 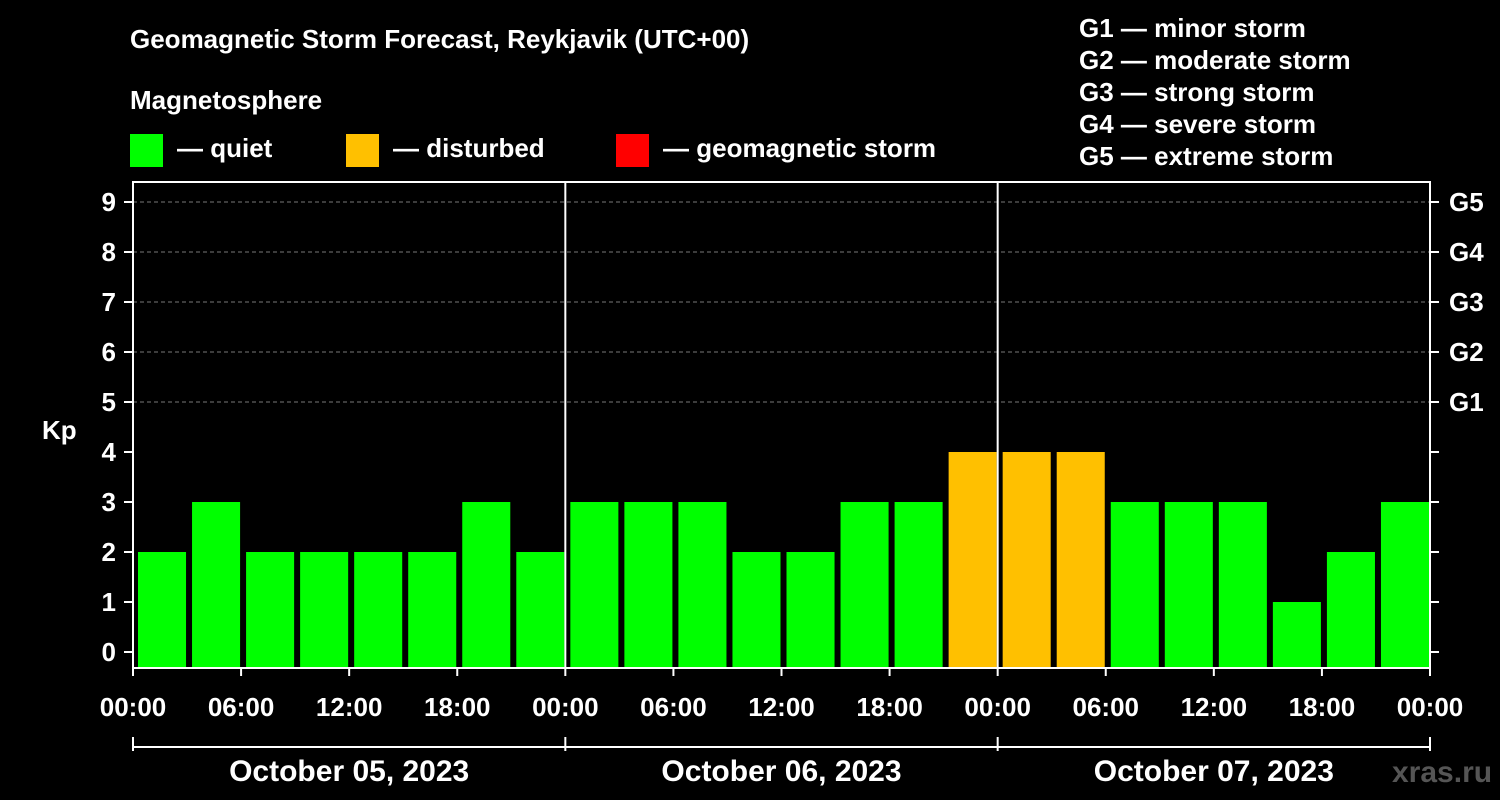 What do you see at coordinates (109, 452) in the screenshot?
I see `y-tick-label: 4` at bounding box center [109, 452].